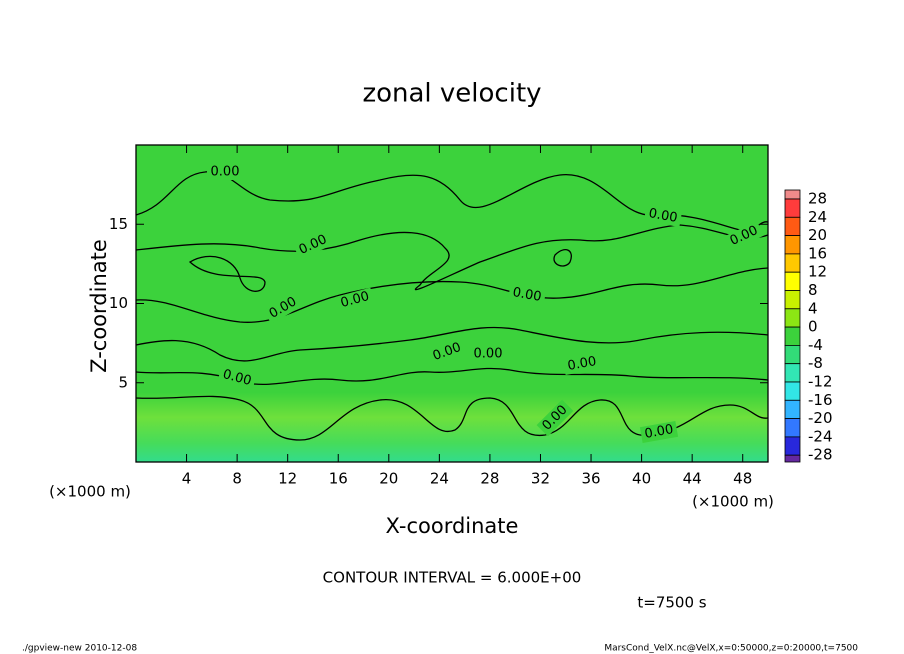 This screenshot has width=904, height=654. Describe the element at coordinates (817, 217) in the screenshot. I see `colorbar-label: 24` at that location.